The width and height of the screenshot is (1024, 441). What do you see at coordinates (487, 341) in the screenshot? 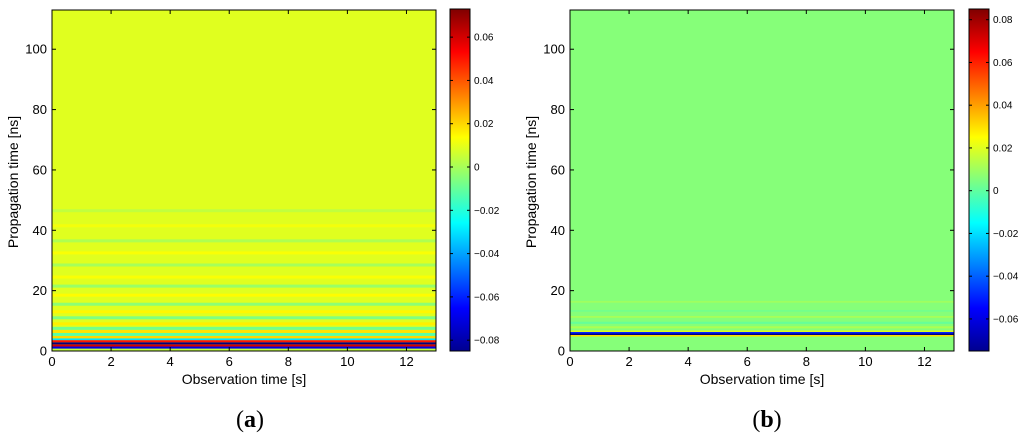
I see `colorbar-tick-label: −0.08` at bounding box center [487, 341].